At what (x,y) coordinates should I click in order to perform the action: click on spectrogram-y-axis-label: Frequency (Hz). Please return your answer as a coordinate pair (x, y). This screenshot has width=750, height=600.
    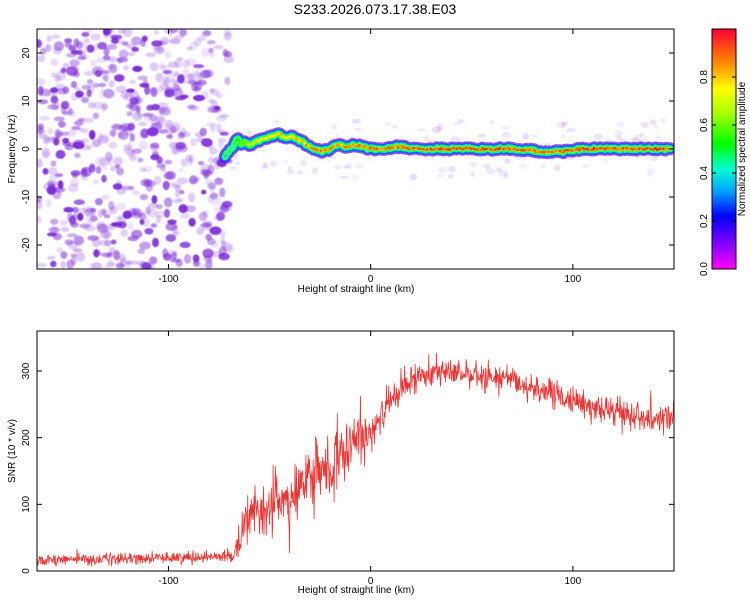
    Looking at the image, I should click on (12, 149).